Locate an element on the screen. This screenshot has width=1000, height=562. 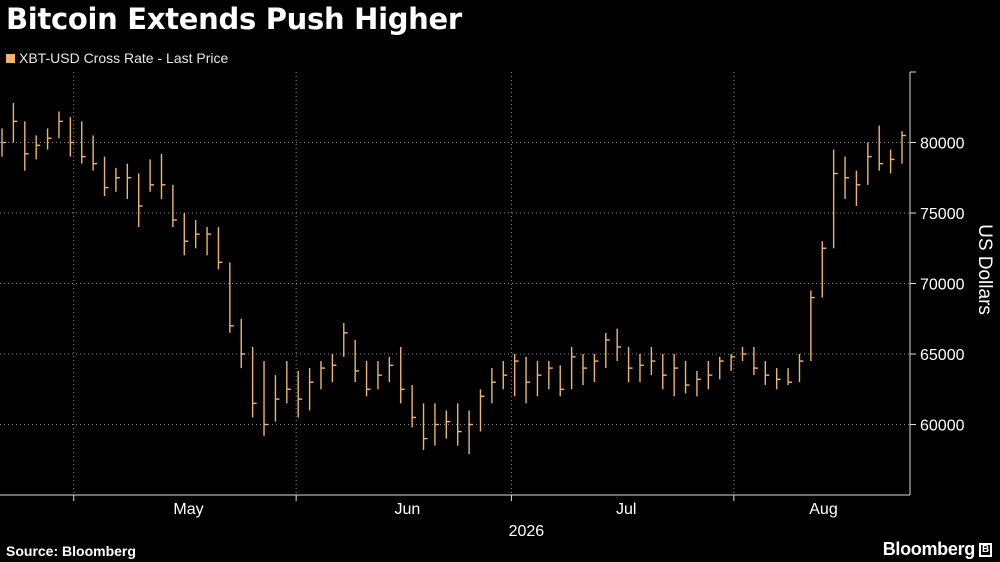
y-tick-label: 80000 is located at coordinates (942, 144).